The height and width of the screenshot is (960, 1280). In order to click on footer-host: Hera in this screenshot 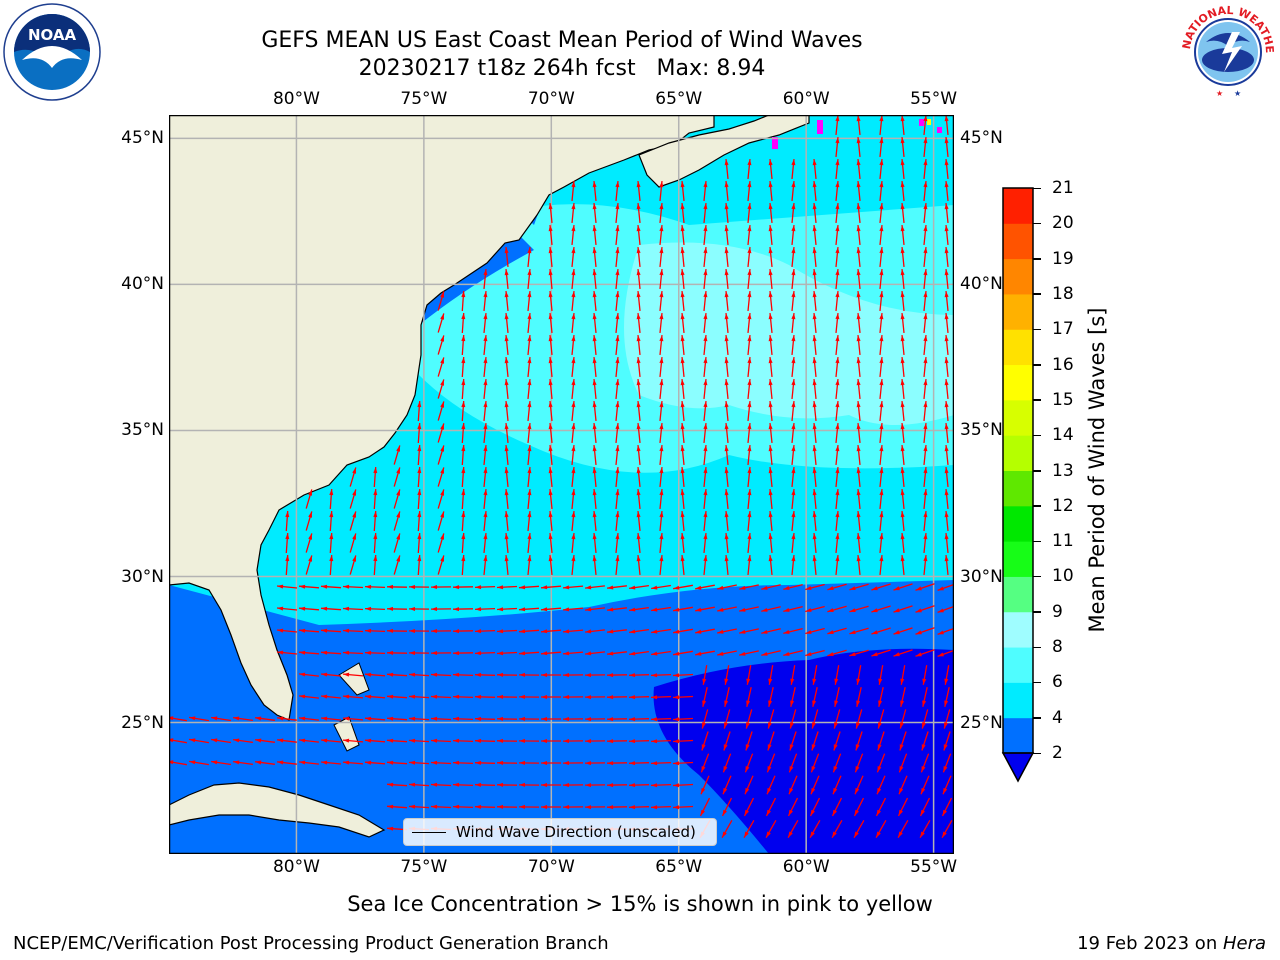, I will do `click(1244, 943)`.